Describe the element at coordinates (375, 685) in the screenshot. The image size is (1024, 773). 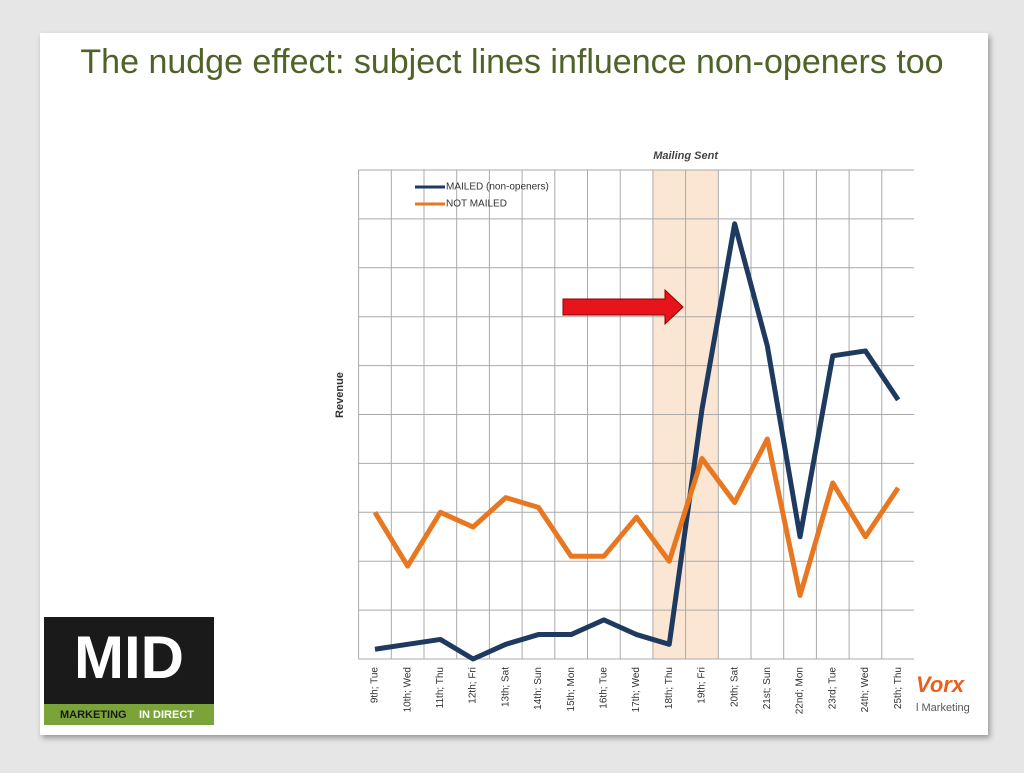
I see `x-tick-label: 9th; Tue` at that location.